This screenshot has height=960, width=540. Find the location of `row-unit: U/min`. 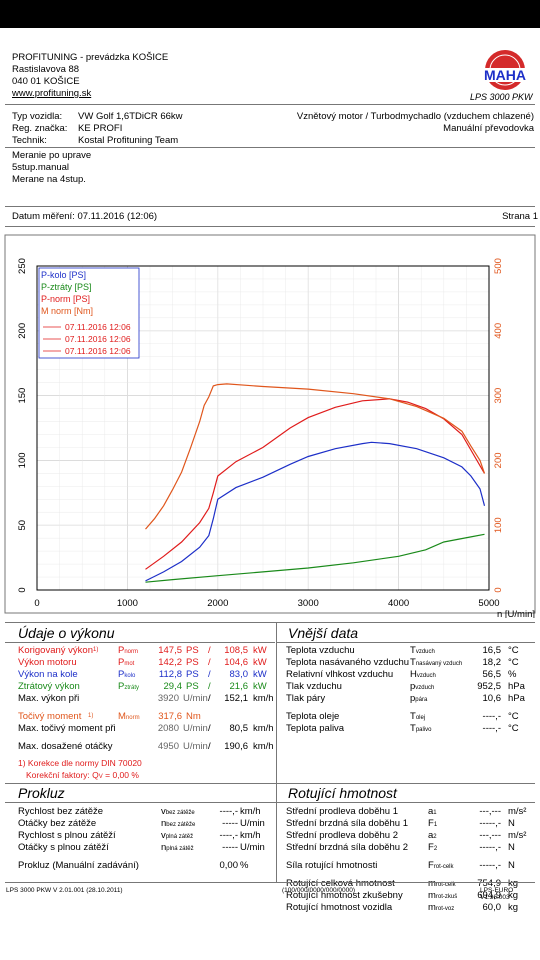

row-unit: U/min is located at coordinates (252, 823).